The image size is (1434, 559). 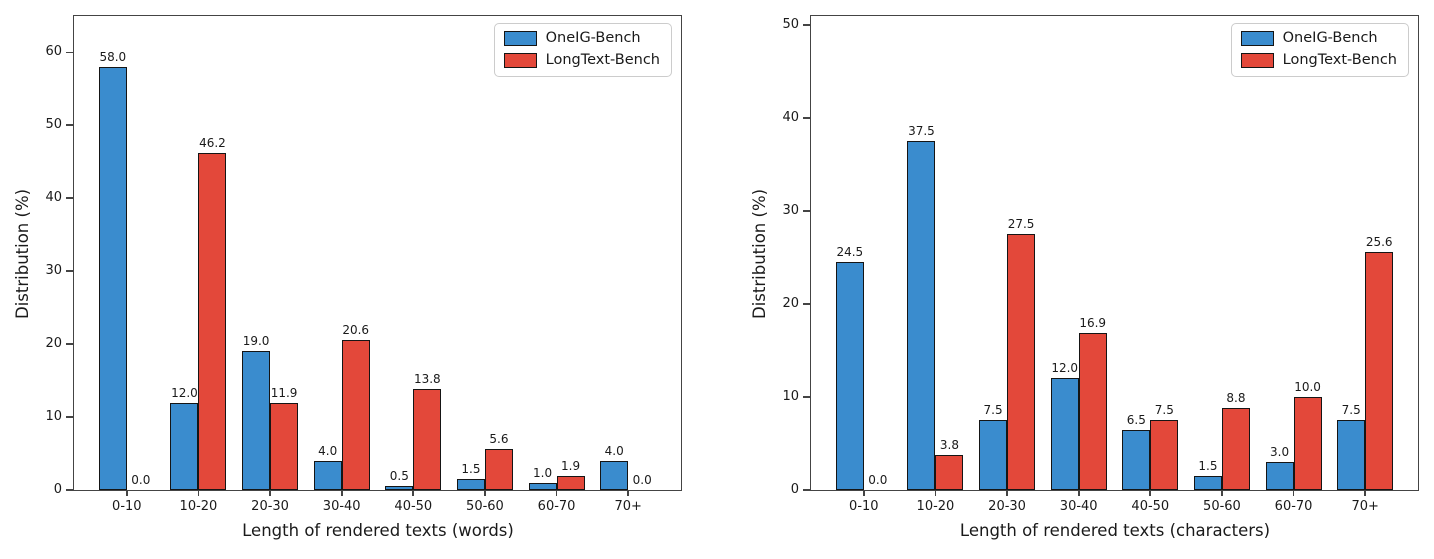 I want to click on bar-value-label: 37.5, so click(x=921, y=131).